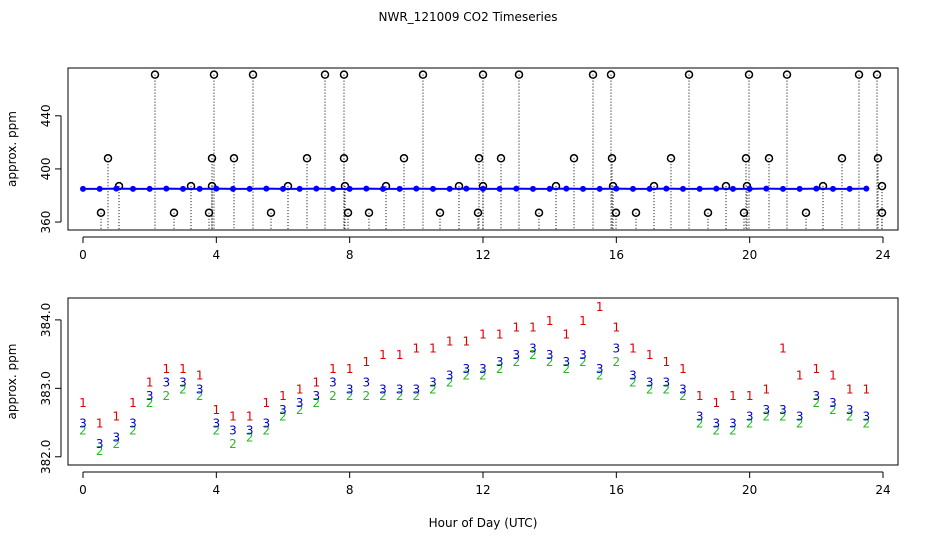  Describe the element at coordinates (83, 490) in the screenshot. I see `x-tick-label: 0` at that location.